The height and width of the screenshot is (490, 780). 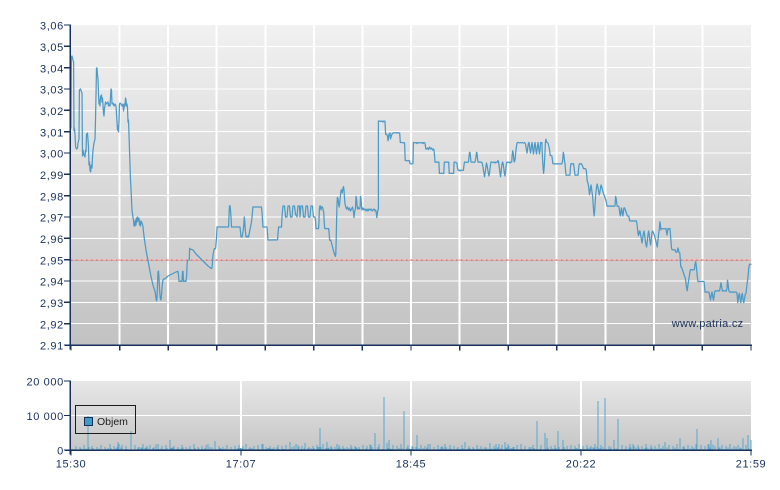 I want to click on svg-text: 15:30, so click(x=71, y=465).